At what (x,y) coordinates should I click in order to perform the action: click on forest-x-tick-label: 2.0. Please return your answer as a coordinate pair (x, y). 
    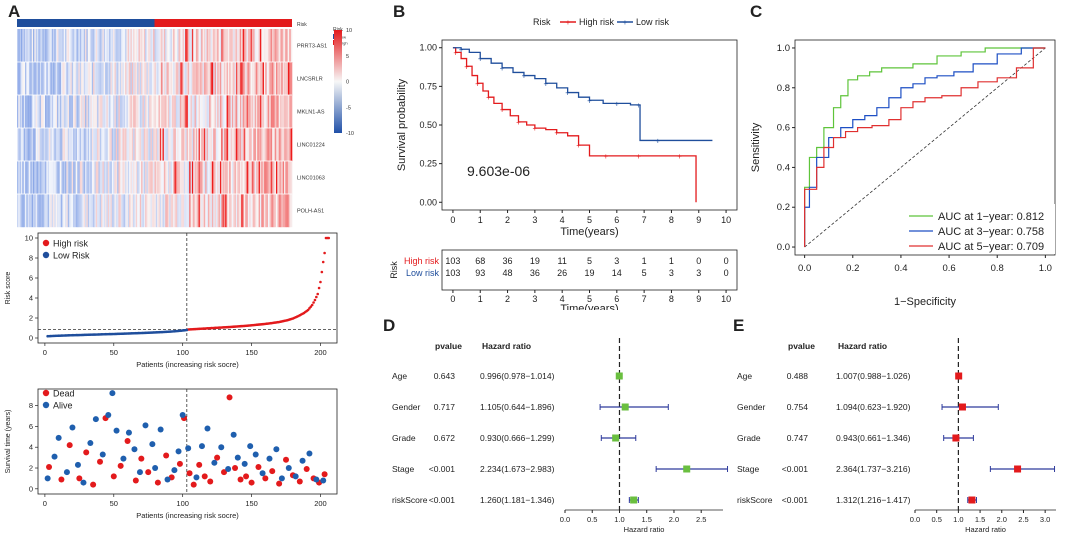
    Looking at the image, I should click on (1002, 519).